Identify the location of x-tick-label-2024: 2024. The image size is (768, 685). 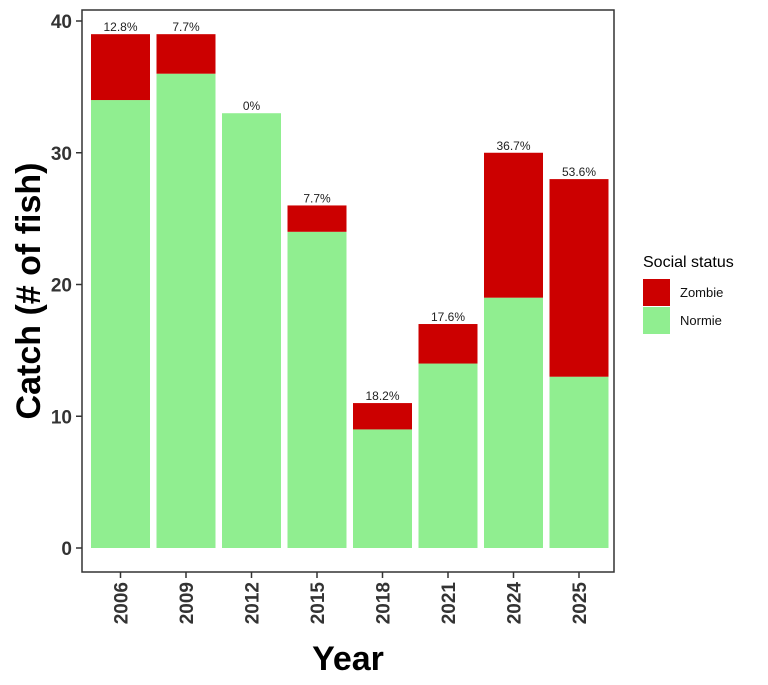
(515, 603).